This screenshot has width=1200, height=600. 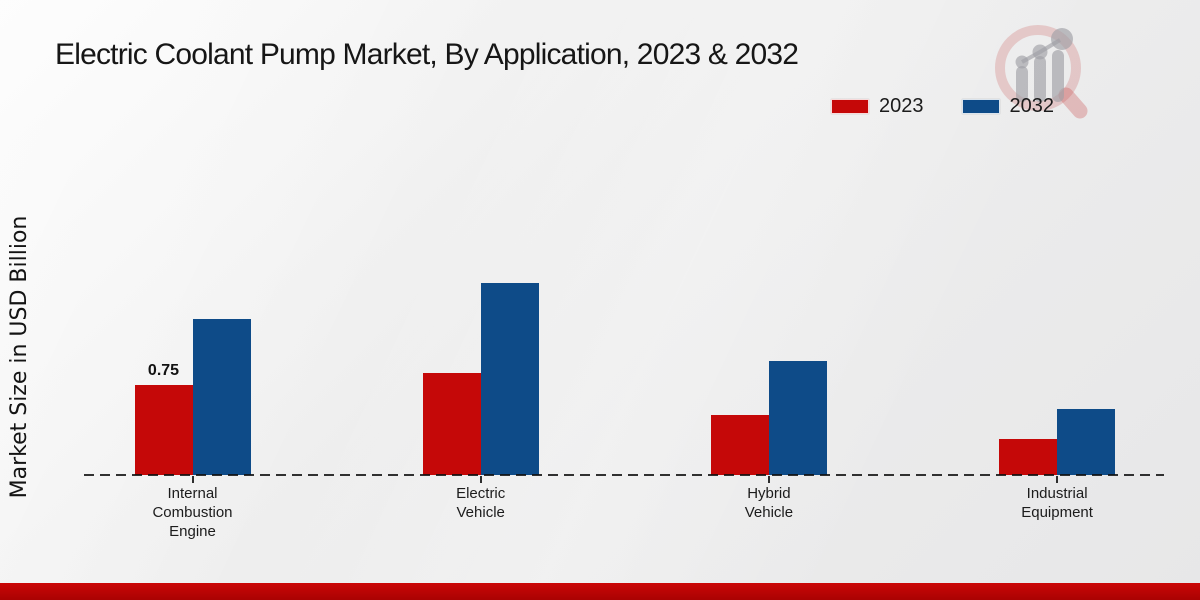 What do you see at coordinates (877, 106) in the screenshot?
I see `legend-item-2023: 2023` at bounding box center [877, 106].